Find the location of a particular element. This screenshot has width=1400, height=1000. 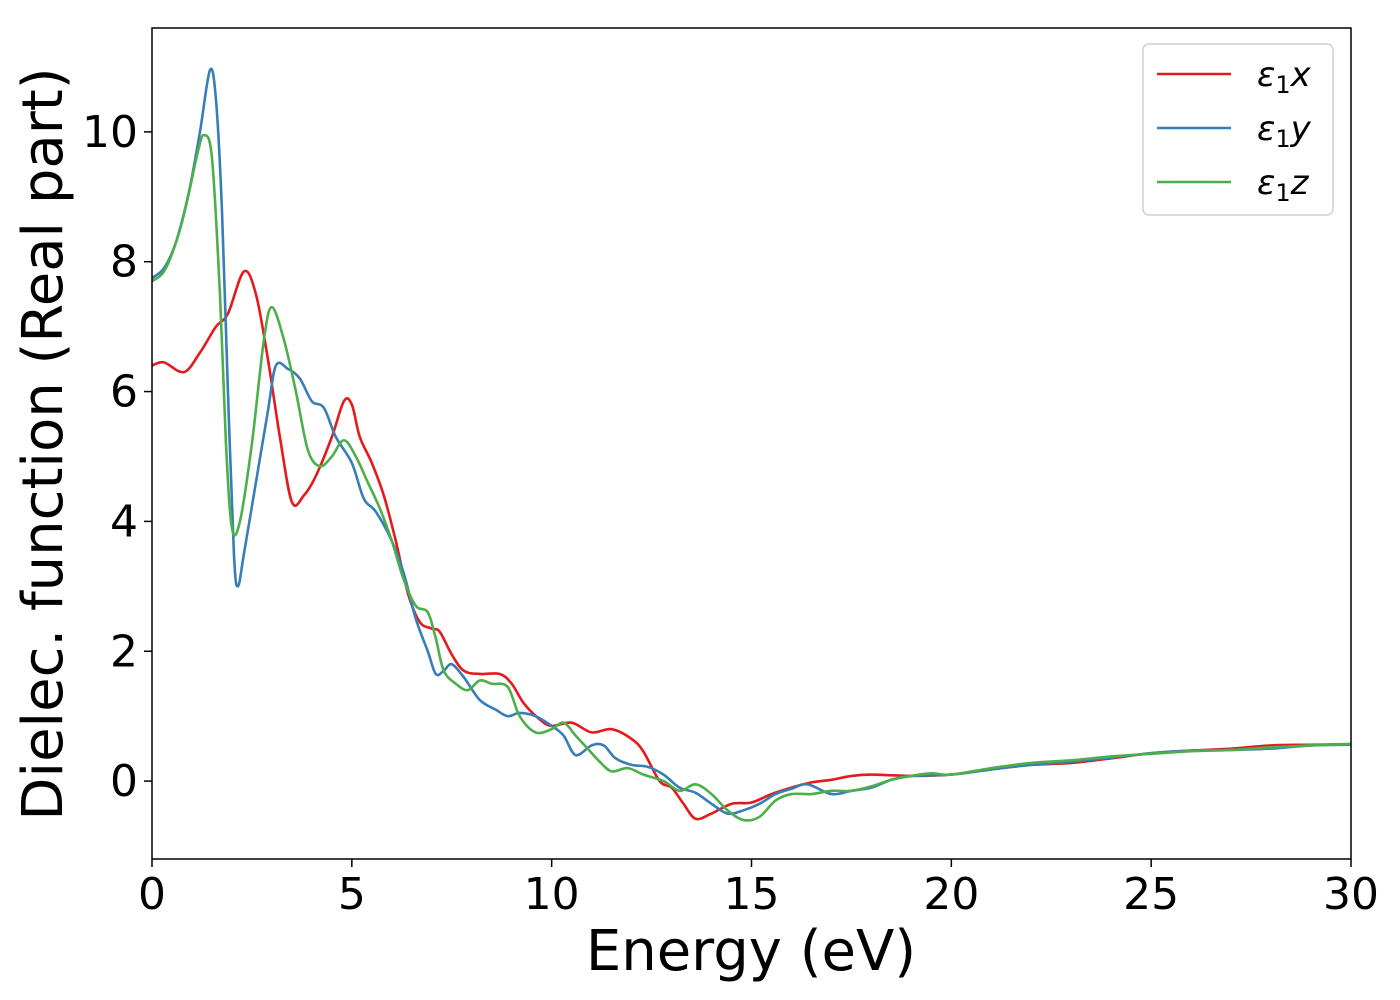

legend-label-x: ε1x is located at coordinates (1284, 77).